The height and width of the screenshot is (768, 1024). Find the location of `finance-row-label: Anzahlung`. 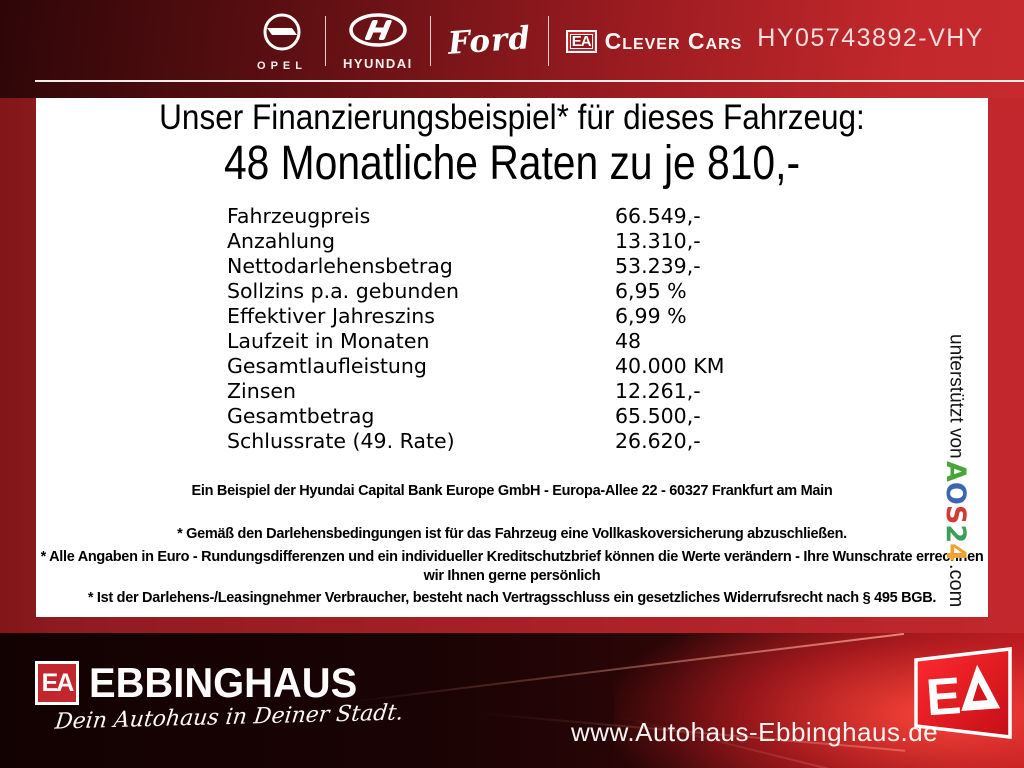

finance-row-label: Anzahlung is located at coordinates (281, 240).